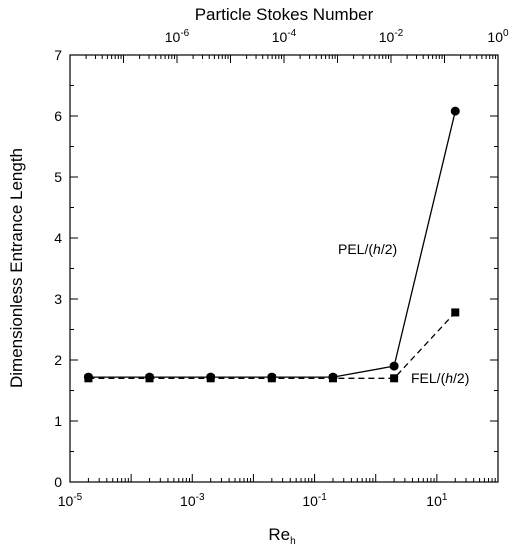  What do you see at coordinates (58, 299) in the screenshot?
I see `y-tick-label: 3` at bounding box center [58, 299].